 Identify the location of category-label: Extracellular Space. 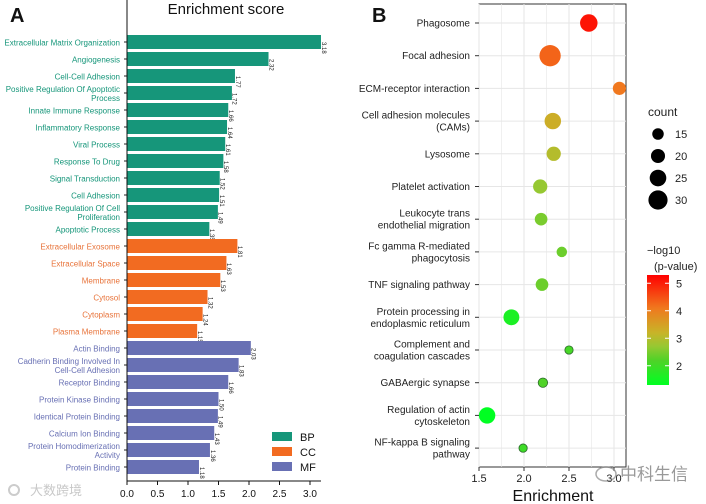
(85, 264).